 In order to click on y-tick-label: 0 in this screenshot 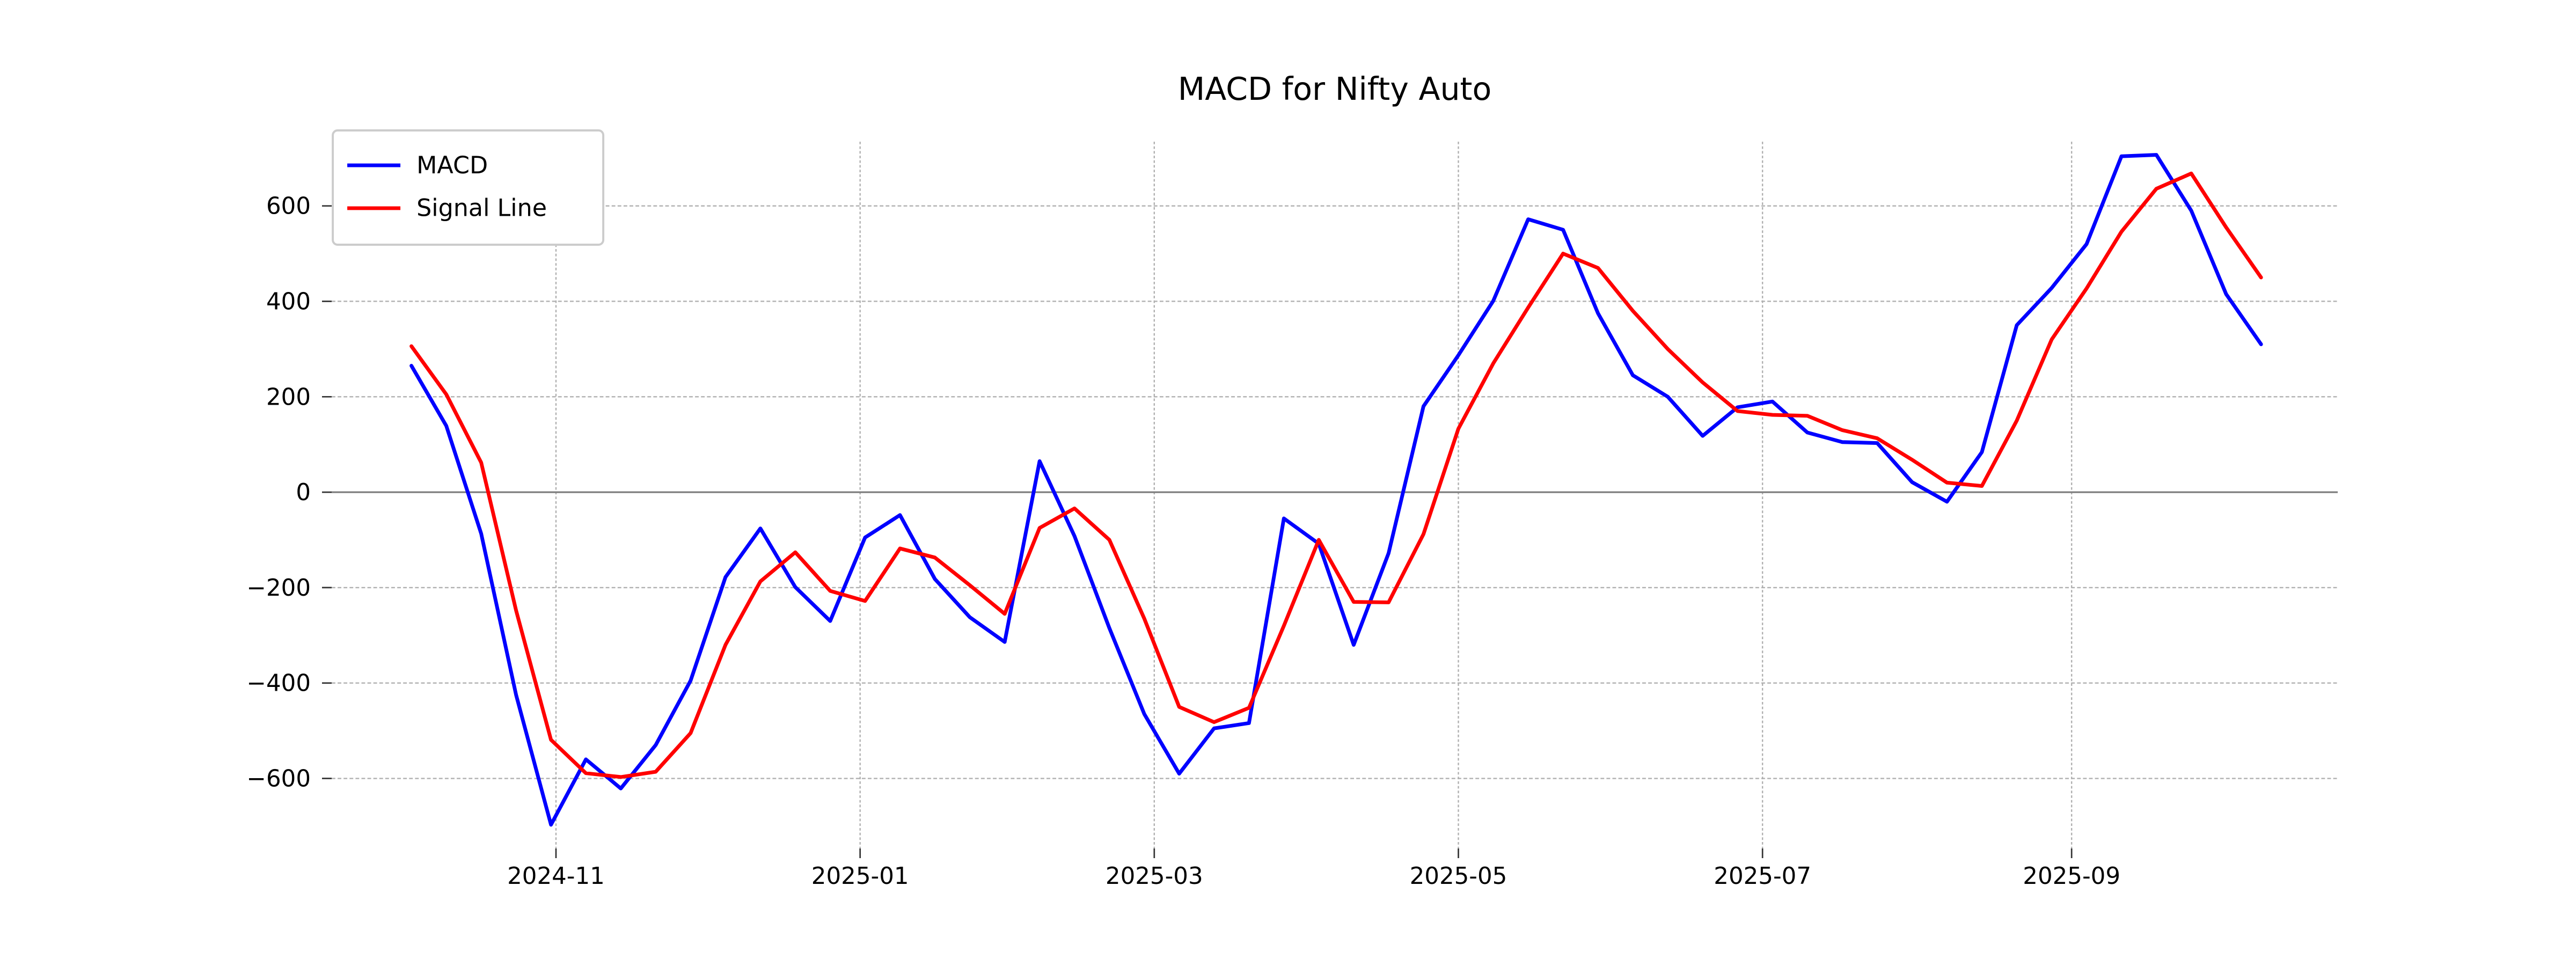, I will do `click(303, 492)`.